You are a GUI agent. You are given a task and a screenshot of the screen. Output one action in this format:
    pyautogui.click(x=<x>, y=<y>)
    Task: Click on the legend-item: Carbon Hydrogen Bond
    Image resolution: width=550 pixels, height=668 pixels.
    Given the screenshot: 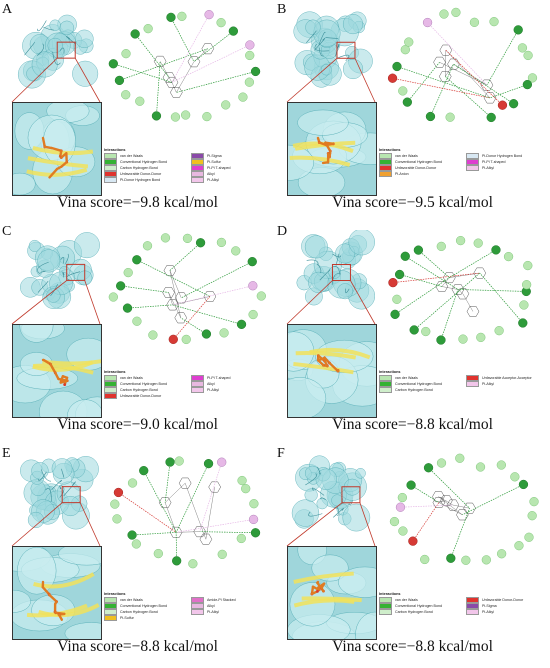 What is the action you would take?
    pyautogui.click(x=419, y=390)
    